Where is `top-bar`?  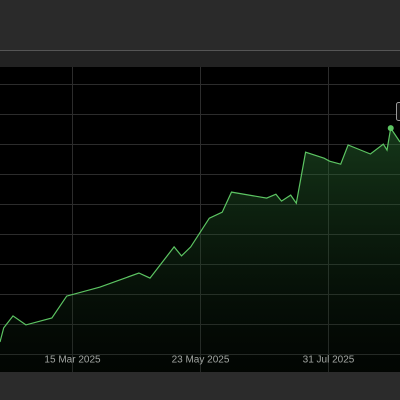 top-bar is located at coordinates (200, 25).